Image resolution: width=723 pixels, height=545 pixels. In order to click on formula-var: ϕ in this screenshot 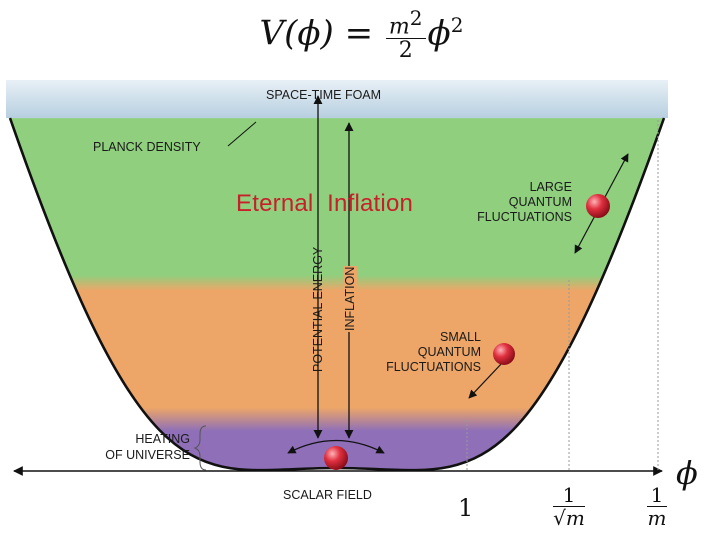, I will do `click(439, 33)`.